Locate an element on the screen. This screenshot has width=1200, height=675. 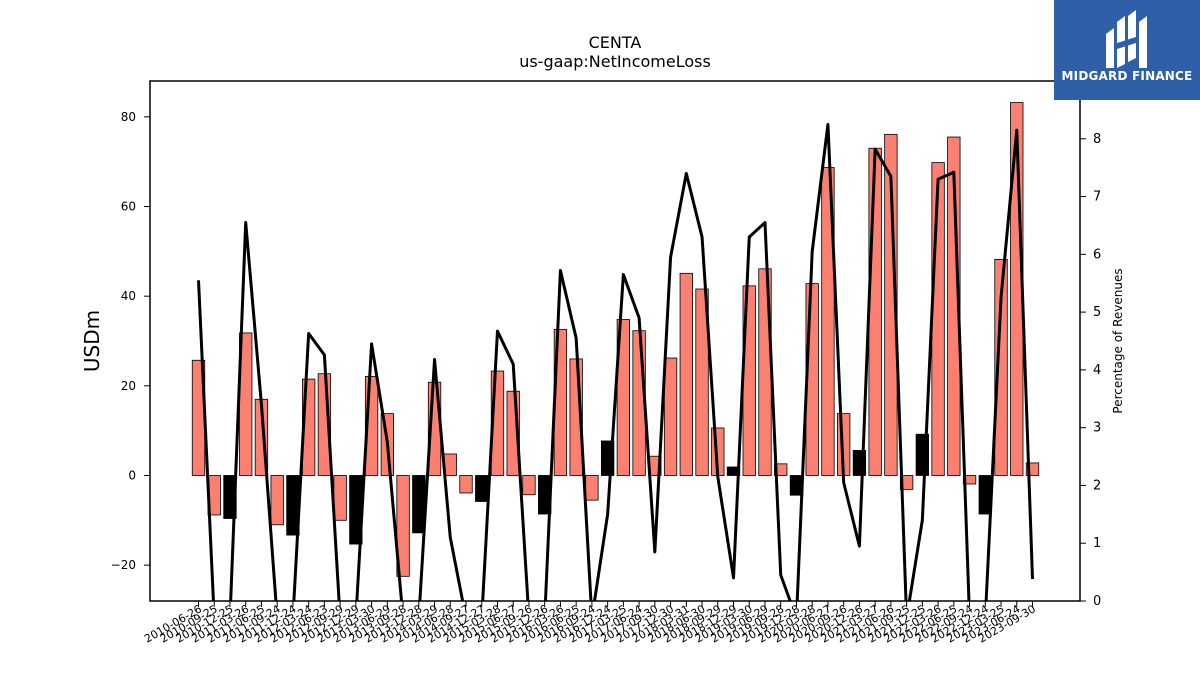
y-tick-label: 20 is located at coordinates (128, 386).